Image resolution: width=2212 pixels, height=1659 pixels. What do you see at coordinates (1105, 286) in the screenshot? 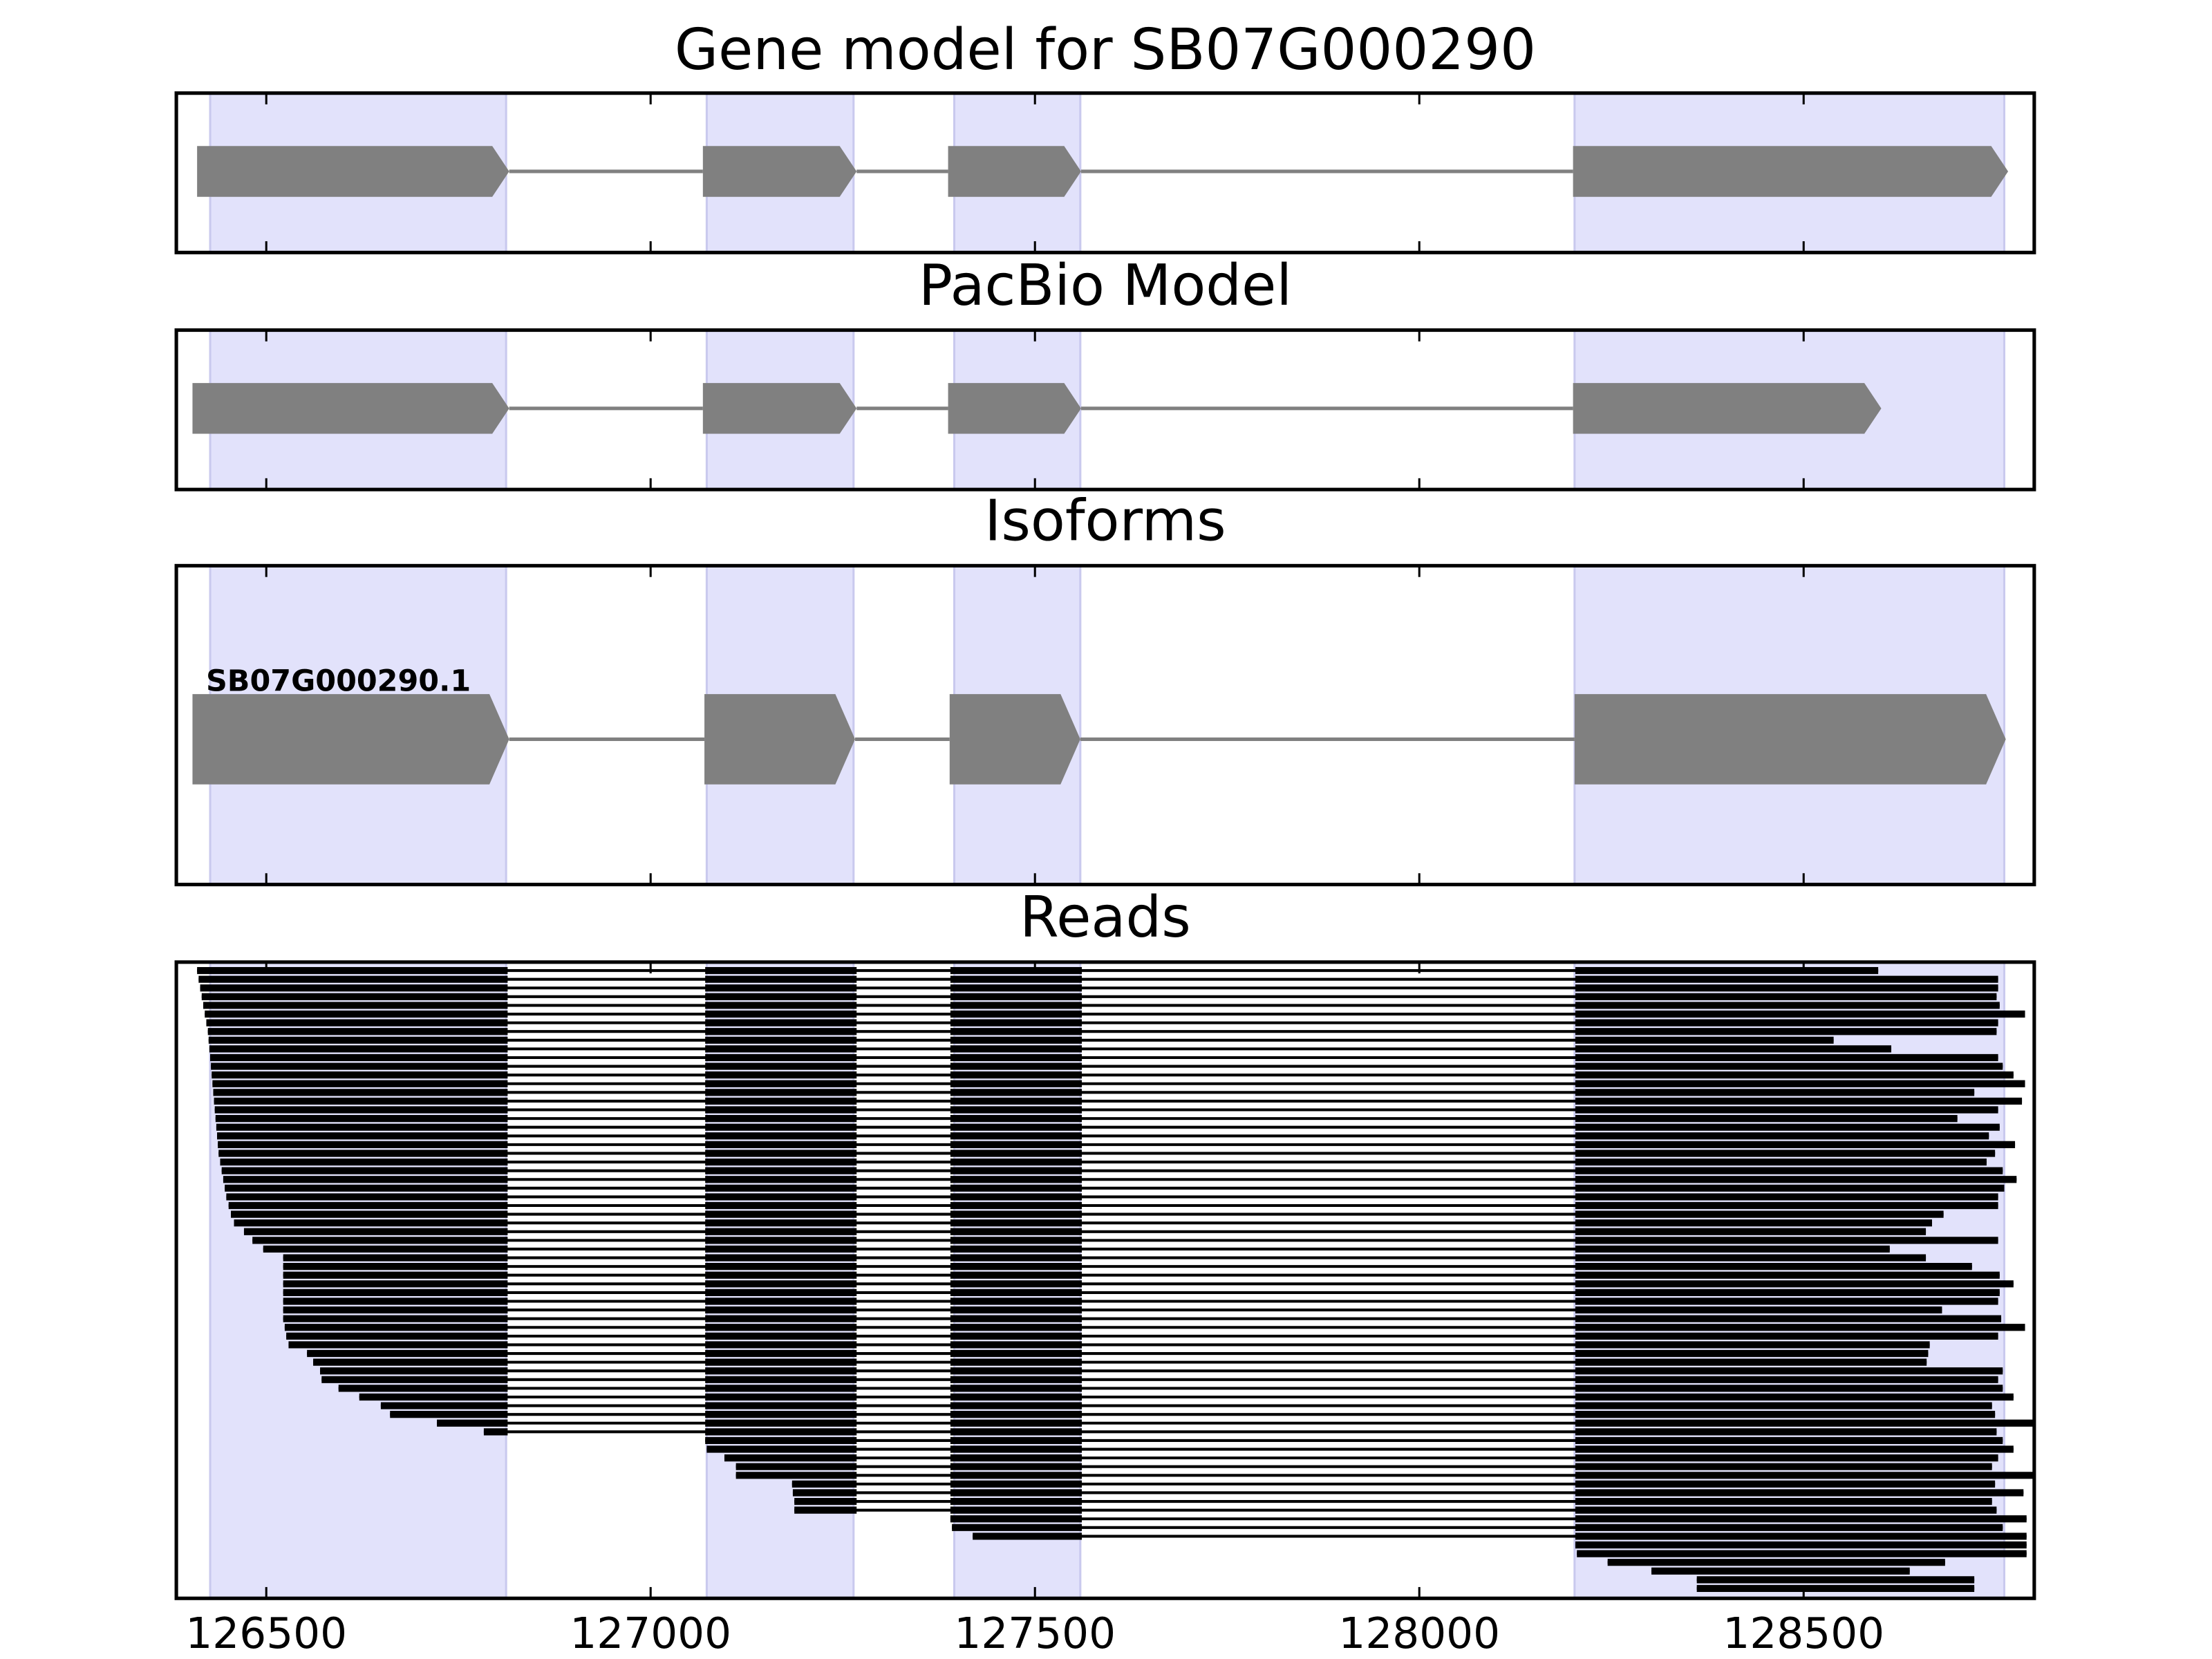
I see `panel-title: PacBio Model` at bounding box center [1105, 286].